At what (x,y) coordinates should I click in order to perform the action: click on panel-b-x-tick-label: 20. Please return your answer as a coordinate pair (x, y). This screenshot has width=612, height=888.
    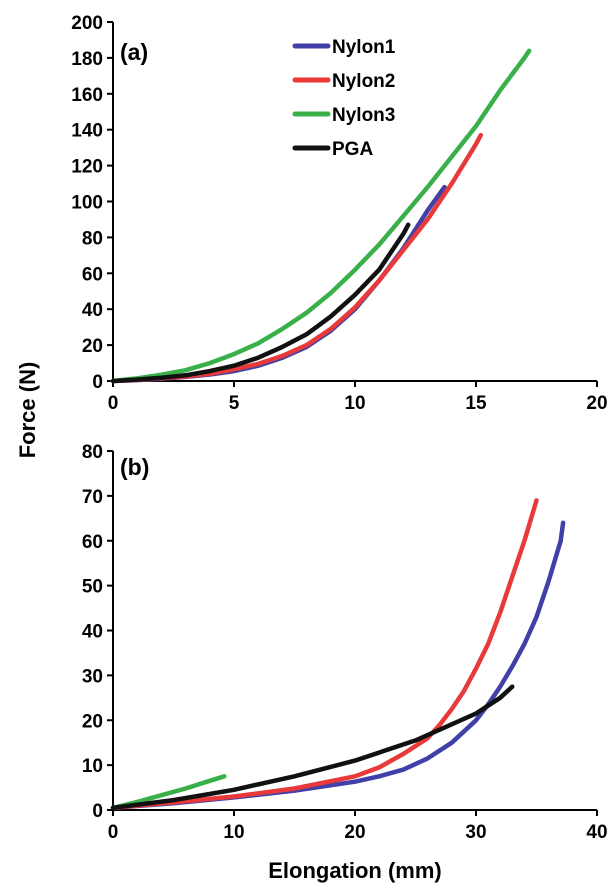
    Looking at the image, I should click on (354, 832).